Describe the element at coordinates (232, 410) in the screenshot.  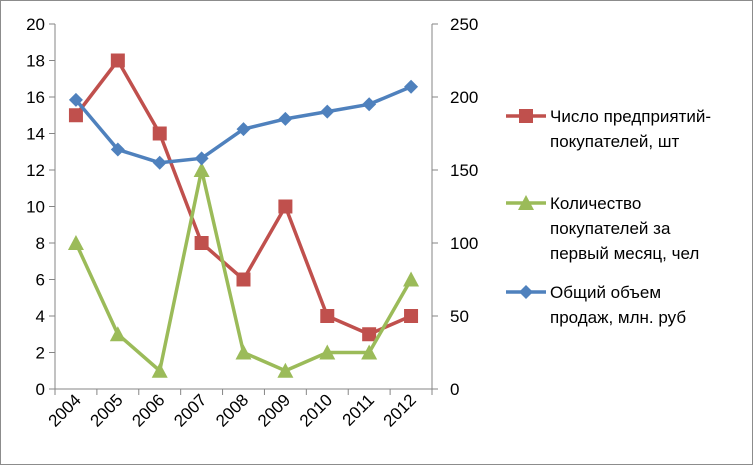
I see `x-tick-label: 2008` at that location.